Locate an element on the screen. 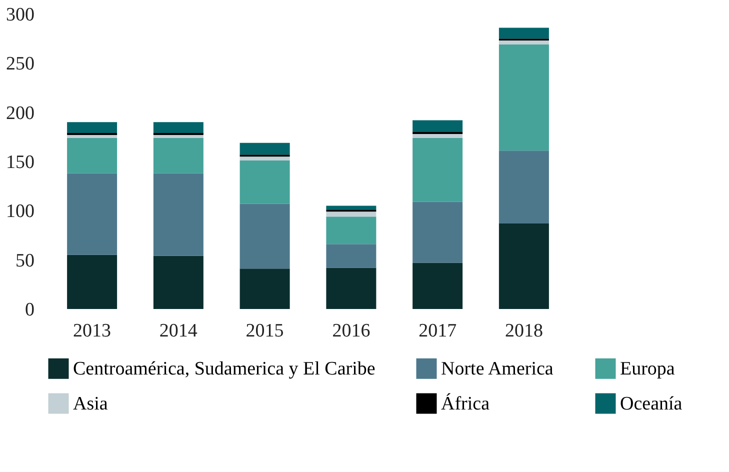 This screenshot has height=472, width=729. legend-label: Norte America is located at coordinates (497, 369).